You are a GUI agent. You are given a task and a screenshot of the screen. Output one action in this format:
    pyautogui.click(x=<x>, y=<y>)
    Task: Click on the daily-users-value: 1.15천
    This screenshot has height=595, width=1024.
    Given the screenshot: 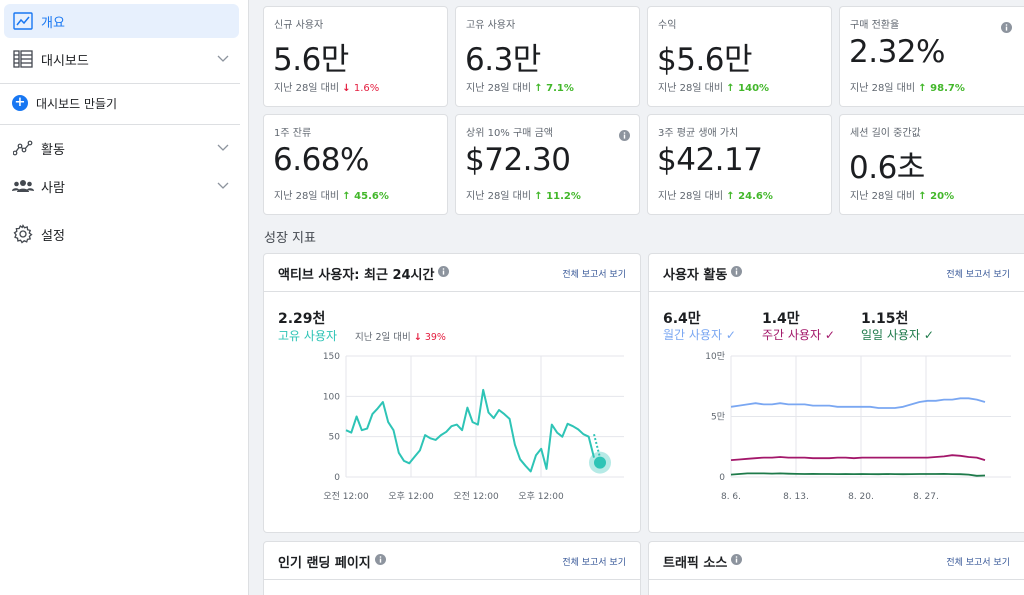 What is the action you would take?
    pyautogui.click(x=885, y=319)
    